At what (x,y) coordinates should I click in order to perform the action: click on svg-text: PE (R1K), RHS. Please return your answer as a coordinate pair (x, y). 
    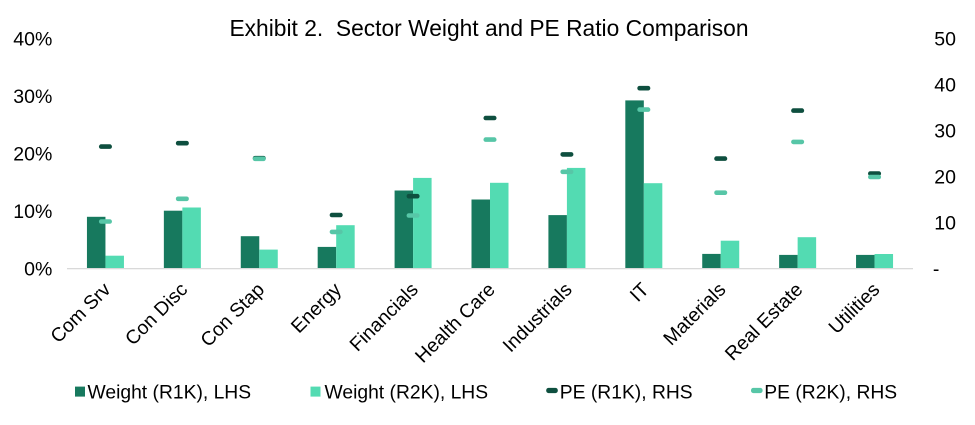
    Looking at the image, I should click on (626, 392).